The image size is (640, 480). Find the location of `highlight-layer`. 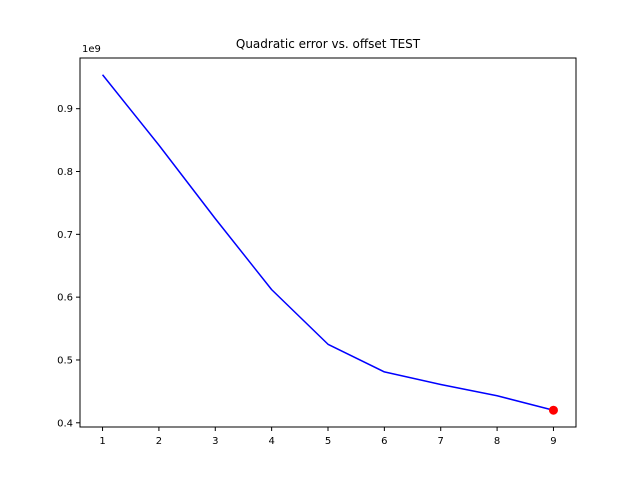

highlight-layer is located at coordinates (553, 410).